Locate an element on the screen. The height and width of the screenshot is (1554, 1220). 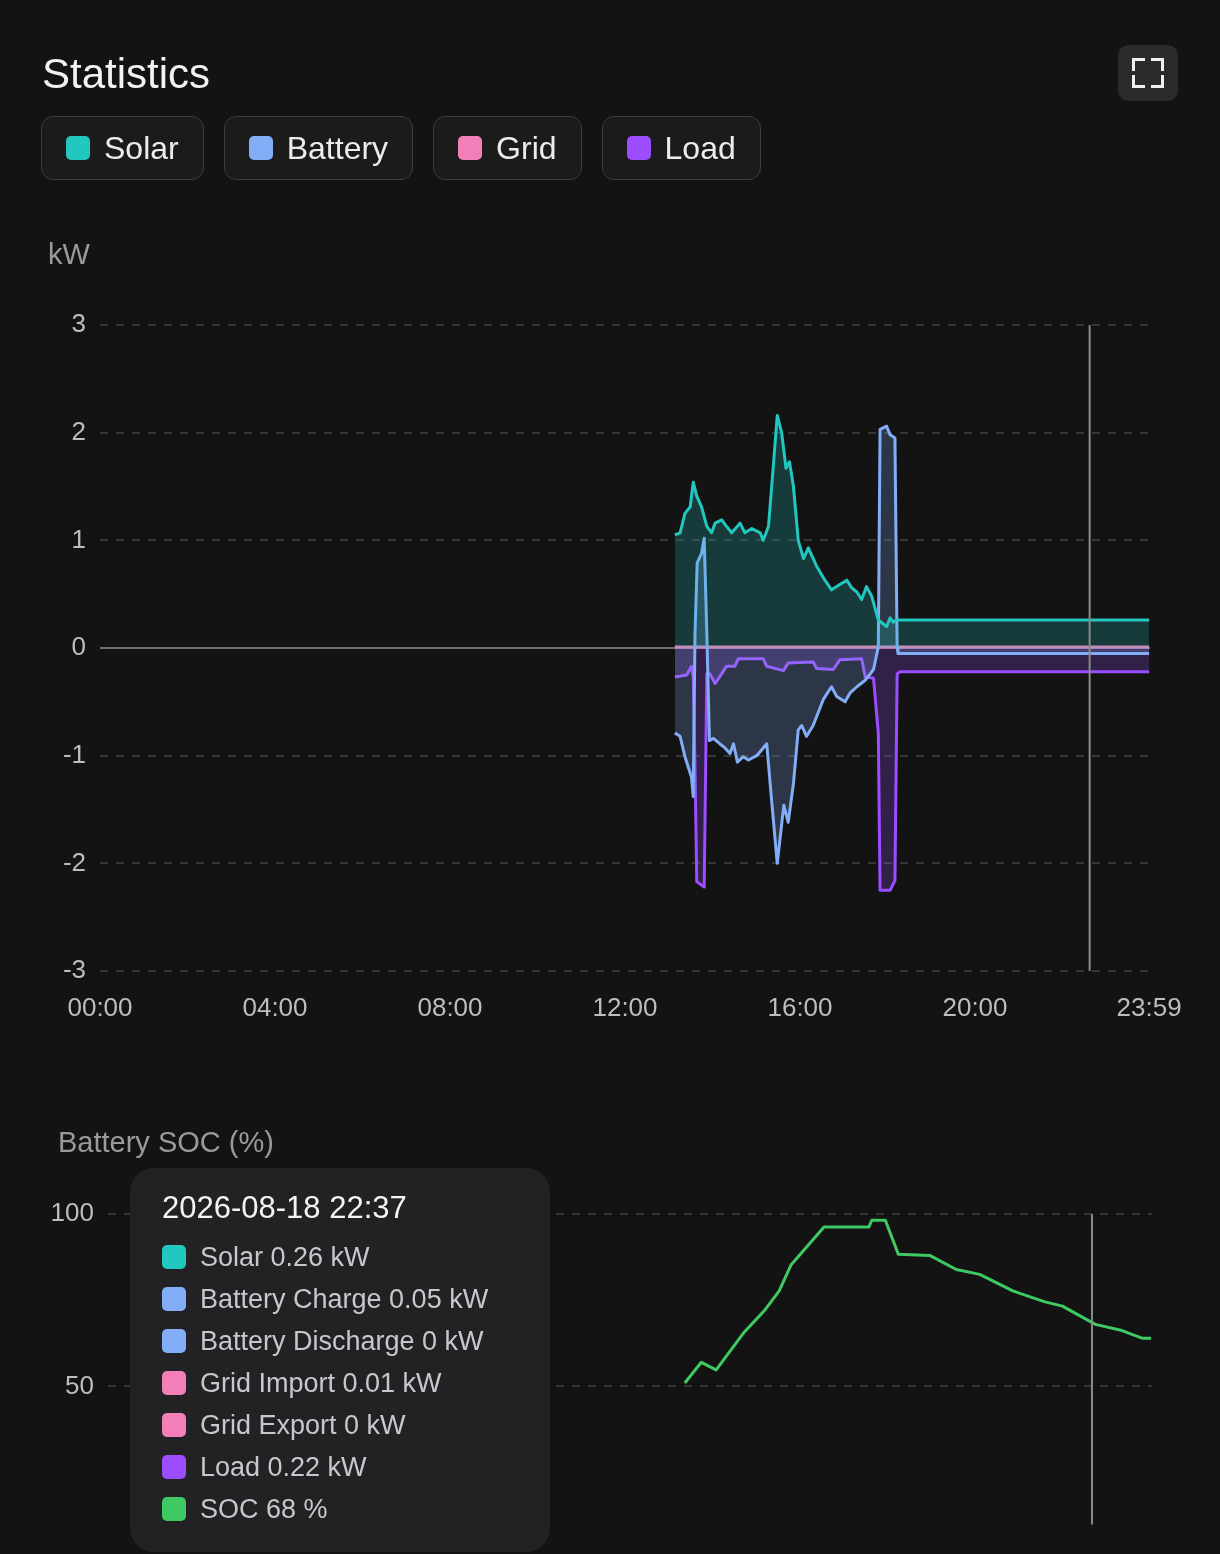
annotation: SOC 68 % is located at coordinates (264, 1509).